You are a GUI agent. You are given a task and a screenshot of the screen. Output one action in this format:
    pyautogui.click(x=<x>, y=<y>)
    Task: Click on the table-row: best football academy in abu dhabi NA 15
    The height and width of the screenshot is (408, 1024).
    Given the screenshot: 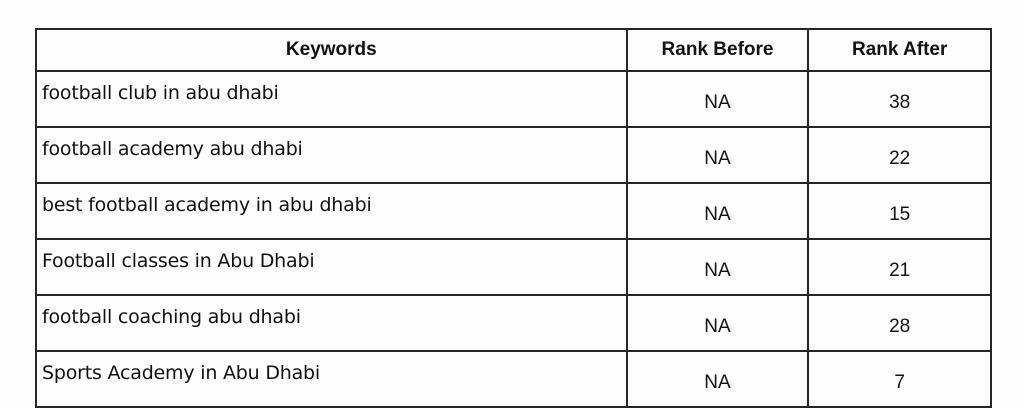 What is the action you would take?
    pyautogui.click(x=513, y=211)
    